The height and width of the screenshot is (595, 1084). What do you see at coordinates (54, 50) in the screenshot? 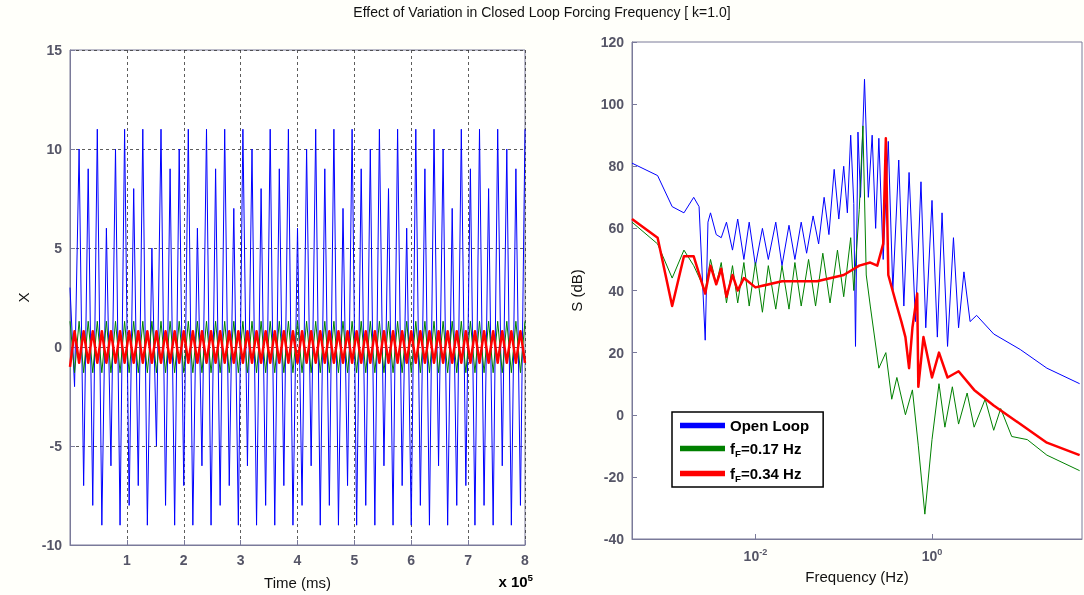
I see `y-tick-label: 15` at bounding box center [54, 50].